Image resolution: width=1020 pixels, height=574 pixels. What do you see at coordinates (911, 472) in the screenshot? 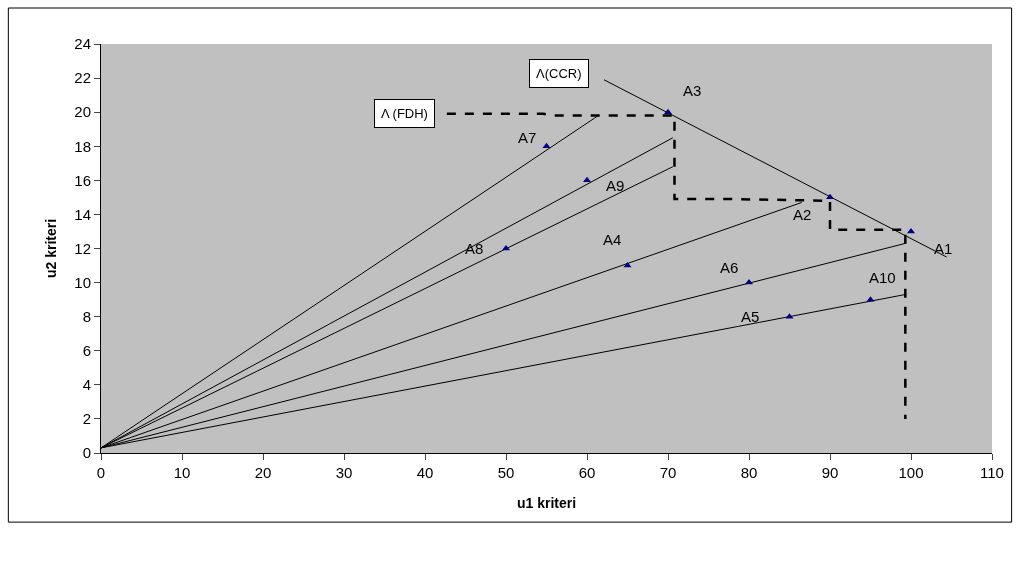
I see `x-tick-label: 100` at bounding box center [911, 472].